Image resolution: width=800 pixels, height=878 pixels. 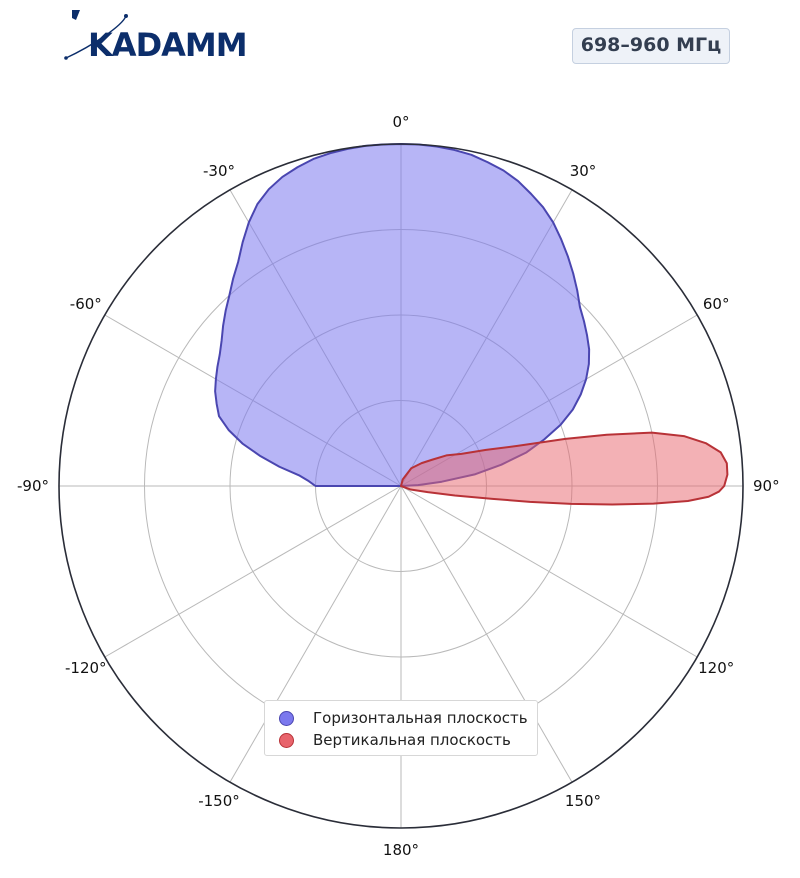 I want to click on legend-label-vertical: Вертикальная плоскость, so click(x=412, y=740).